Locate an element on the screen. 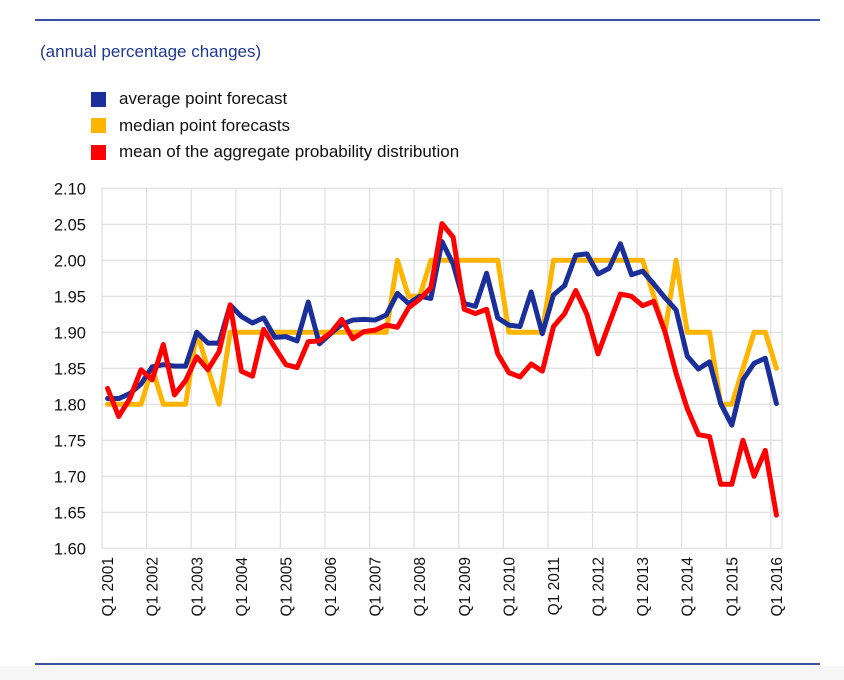 This screenshot has height=680, width=844. legend-swatch-average is located at coordinates (98, 99).